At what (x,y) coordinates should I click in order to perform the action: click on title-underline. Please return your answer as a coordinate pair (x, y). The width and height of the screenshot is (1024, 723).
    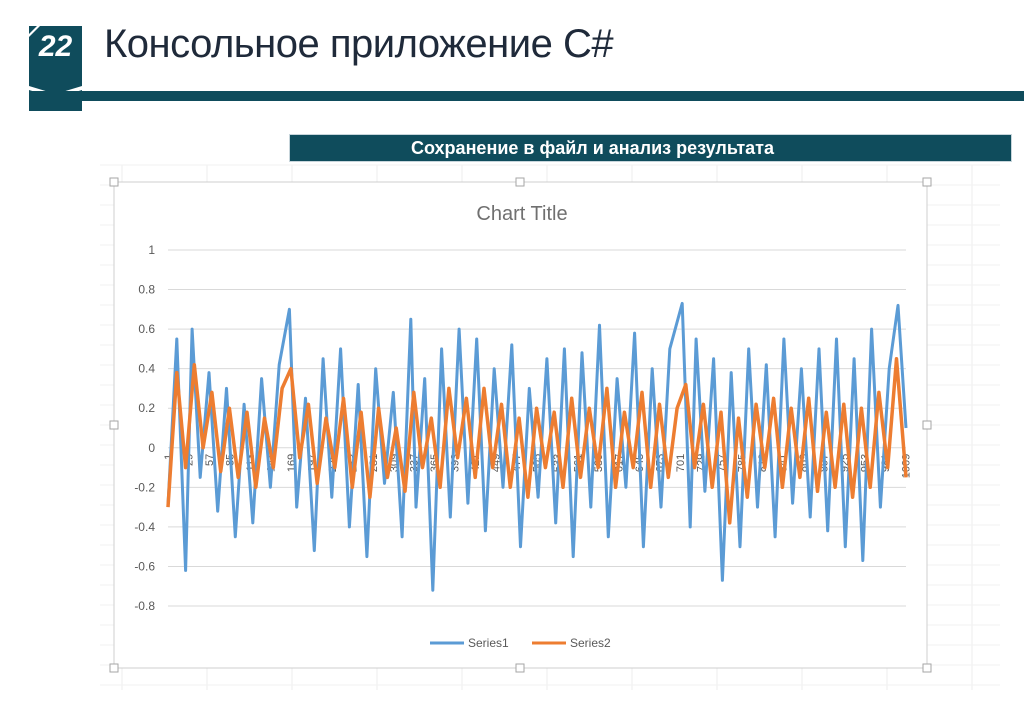
    Looking at the image, I should click on (526, 96).